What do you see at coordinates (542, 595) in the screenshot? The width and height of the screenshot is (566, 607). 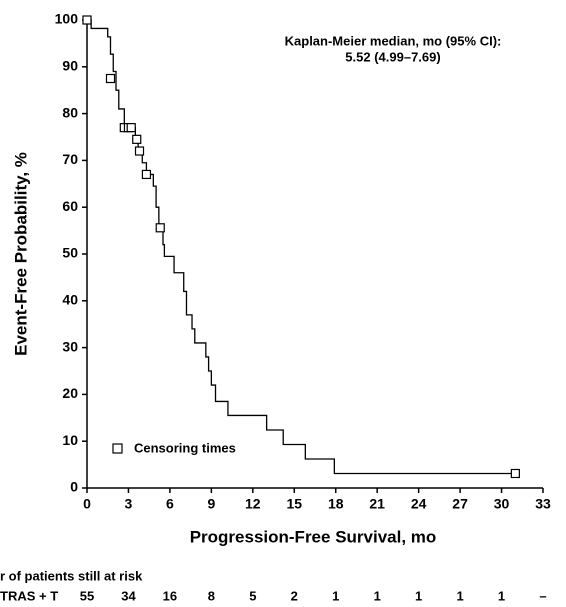 I see `risk-count: –` at bounding box center [542, 595].